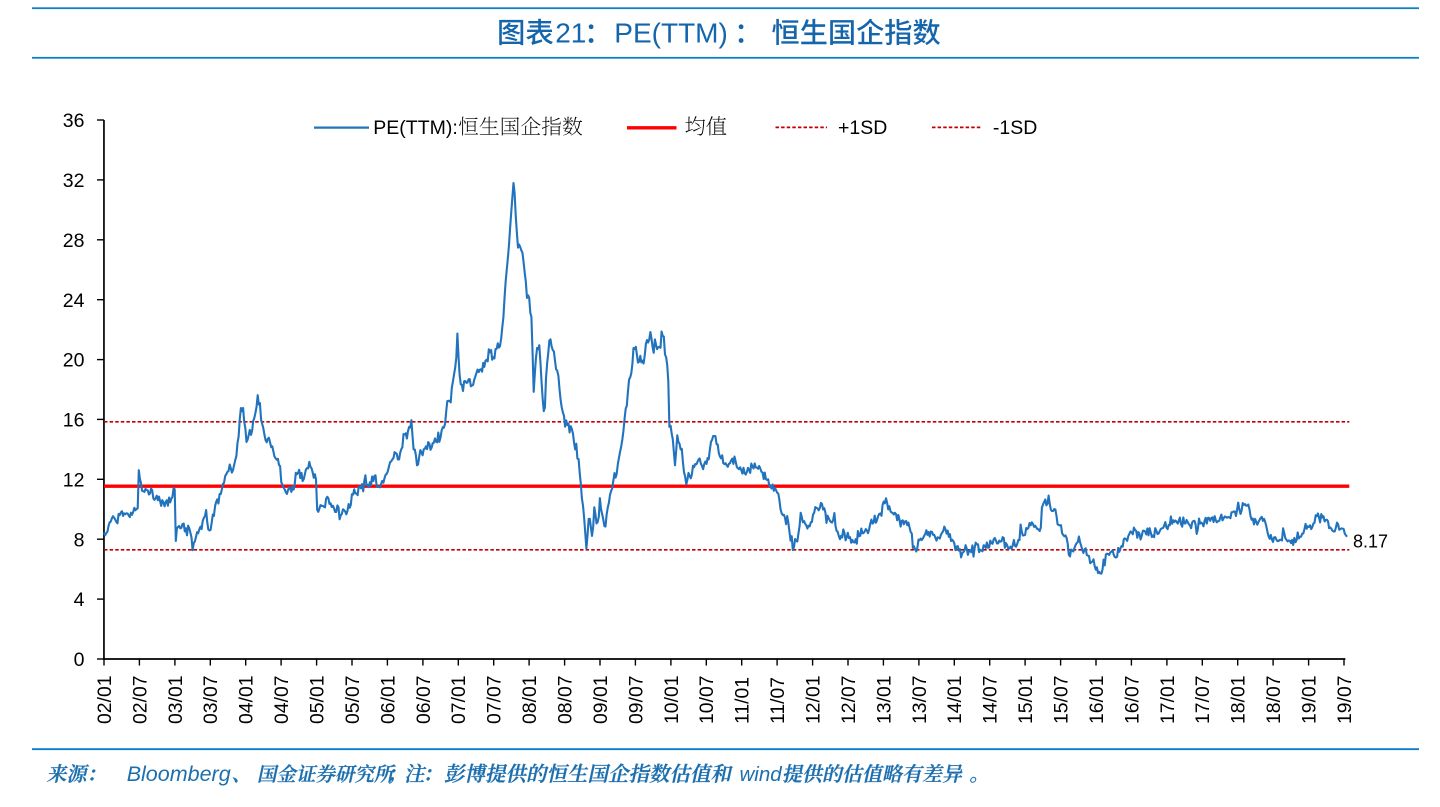  Describe the element at coordinates (179, 774) in the screenshot. I see `svg-text: Bloomberg` at that location.